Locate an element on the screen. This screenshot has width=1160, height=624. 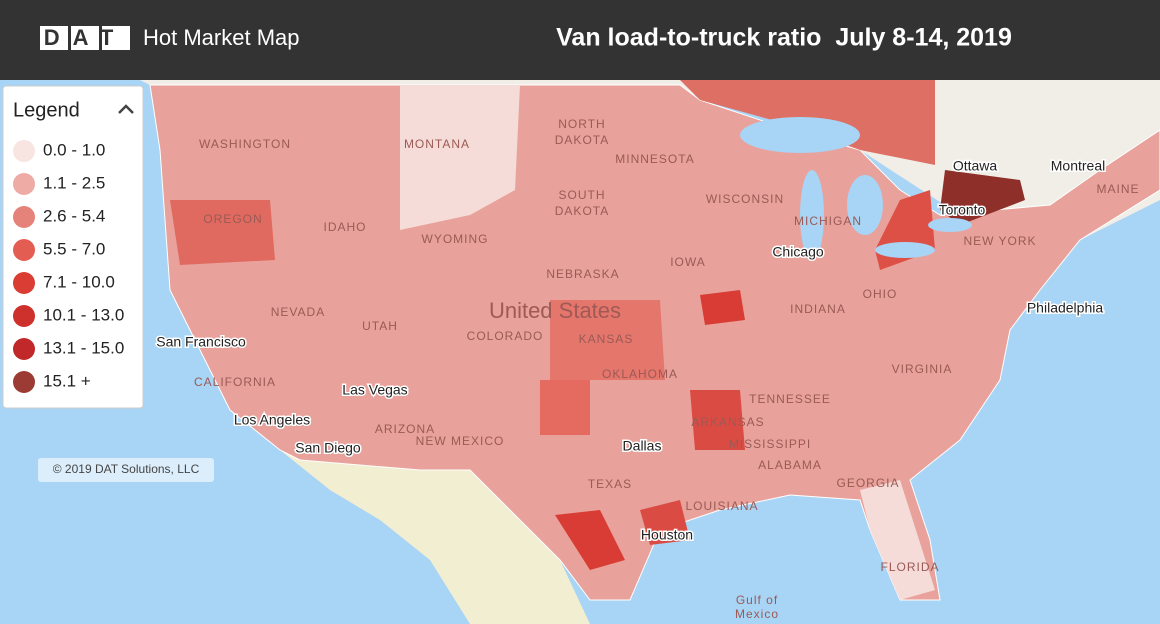
city-label: Ottawa is located at coordinates (975, 166).